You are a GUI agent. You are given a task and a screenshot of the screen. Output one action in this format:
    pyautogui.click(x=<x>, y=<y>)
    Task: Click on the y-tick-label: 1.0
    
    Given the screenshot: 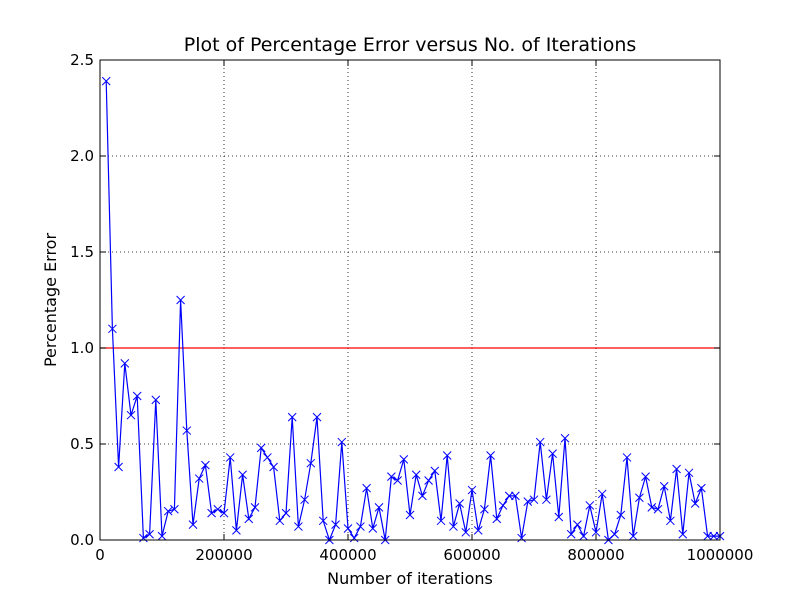 What is the action you would take?
    pyautogui.click(x=82, y=348)
    